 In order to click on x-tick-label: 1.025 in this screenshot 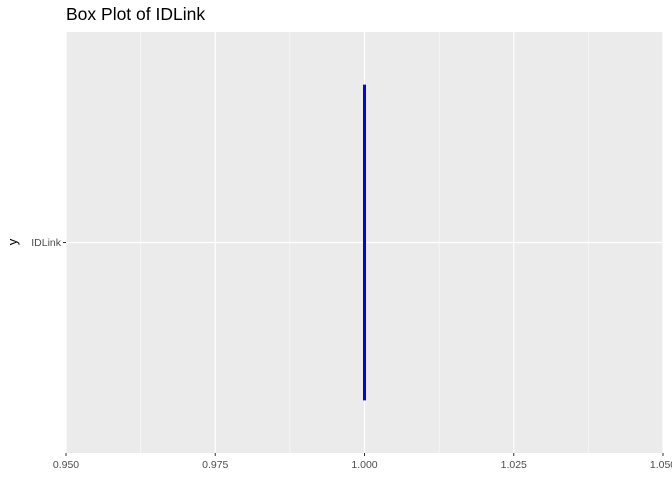, I will do `click(514, 465)`.